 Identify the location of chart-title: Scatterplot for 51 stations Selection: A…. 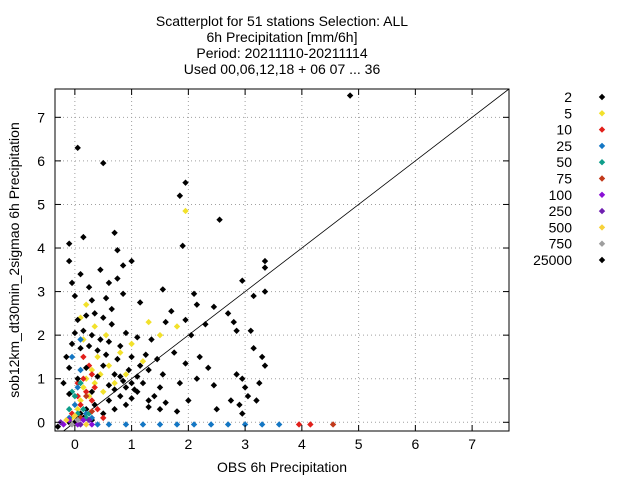
(282, 45).